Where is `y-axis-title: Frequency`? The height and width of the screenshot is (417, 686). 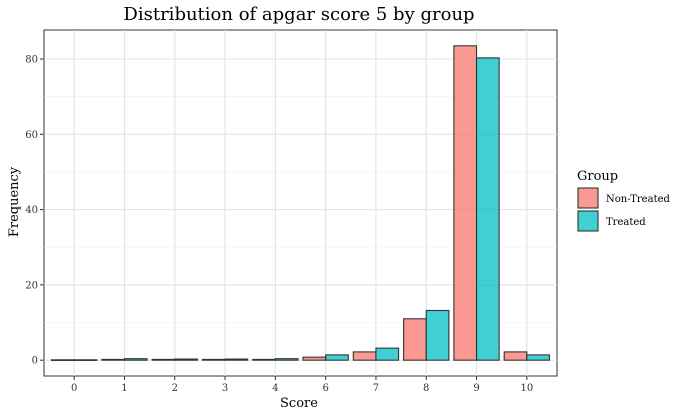
y-axis-title: Frequency is located at coordinates (14, 201).